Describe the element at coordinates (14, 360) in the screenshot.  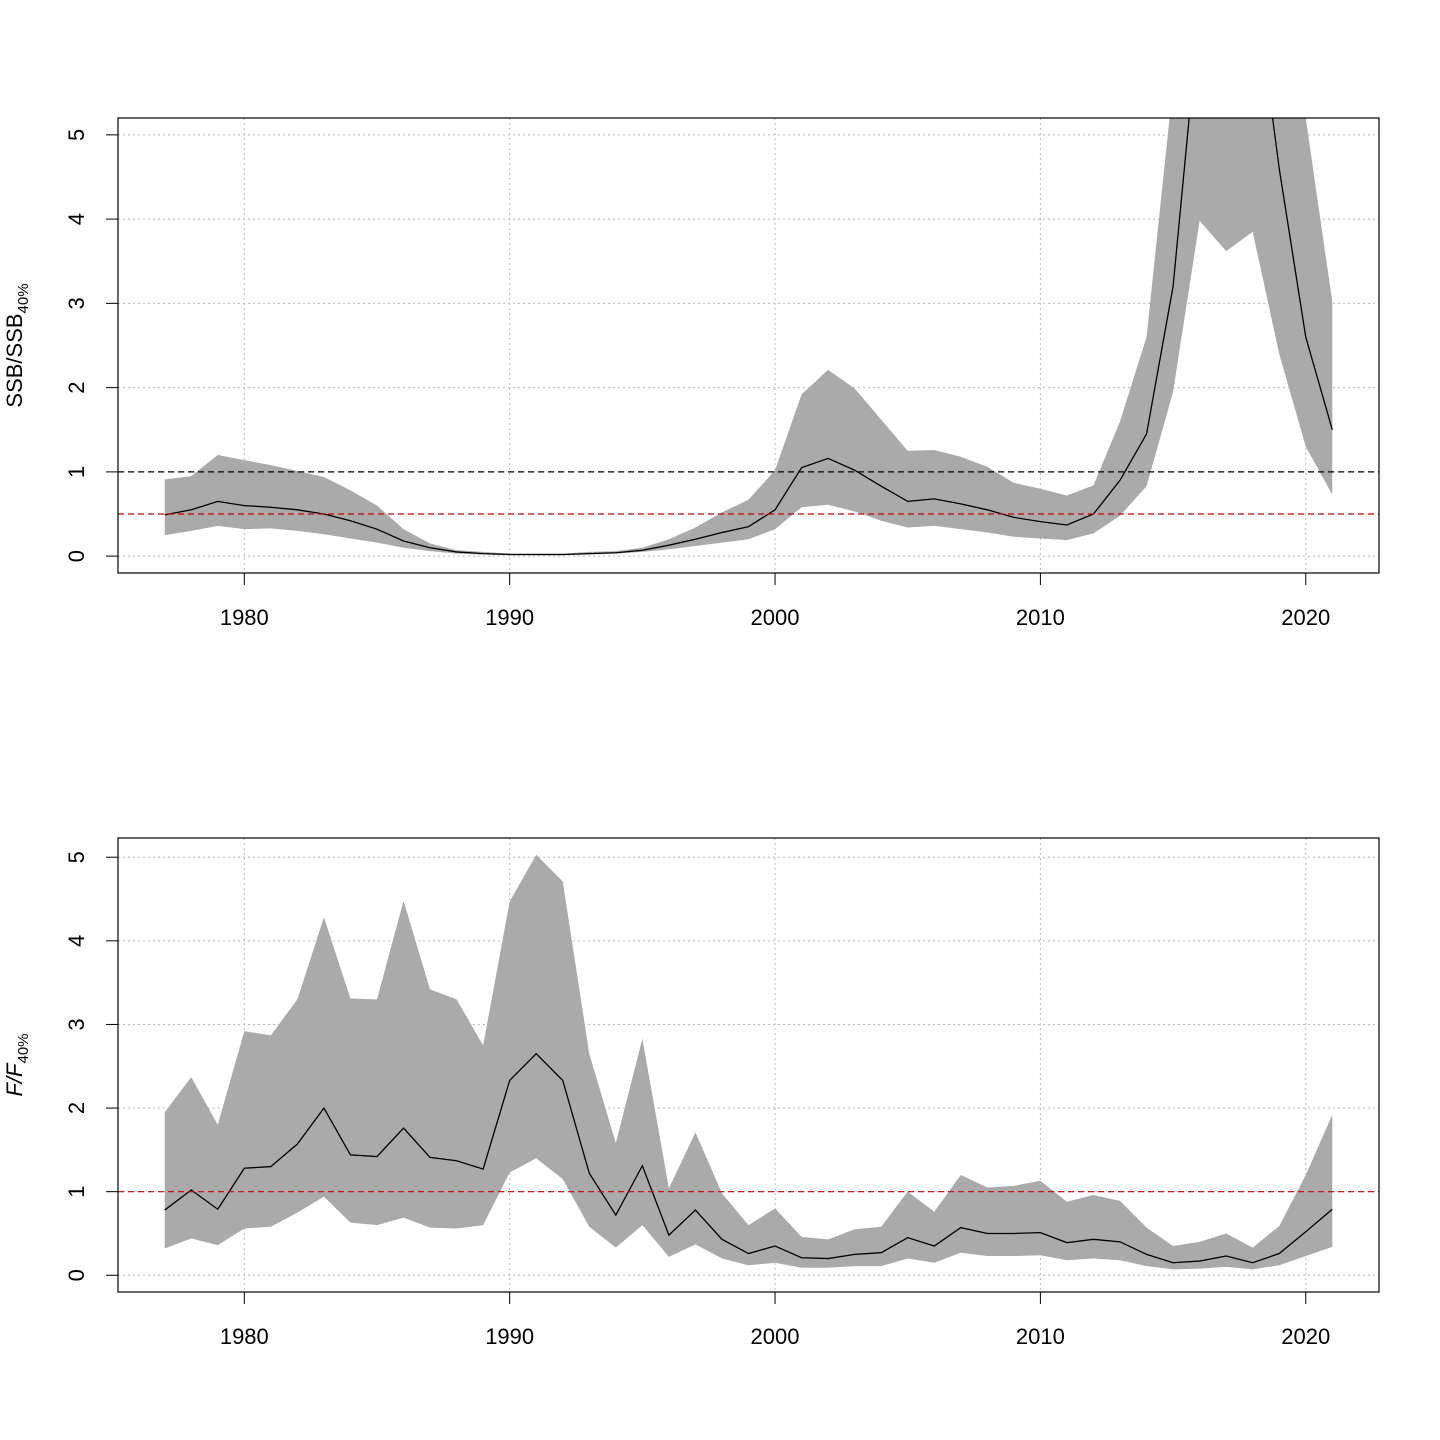
I see `y-axis-label-main: SSB/SSB` at that location.